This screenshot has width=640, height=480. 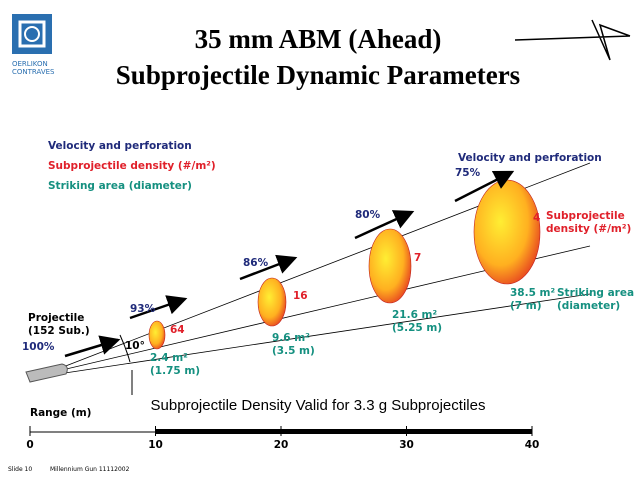 What do you see at coordinates (526, 306) in the screenshot?
I see `diameter-label: (7 m)` at bounding box center [526, 306].